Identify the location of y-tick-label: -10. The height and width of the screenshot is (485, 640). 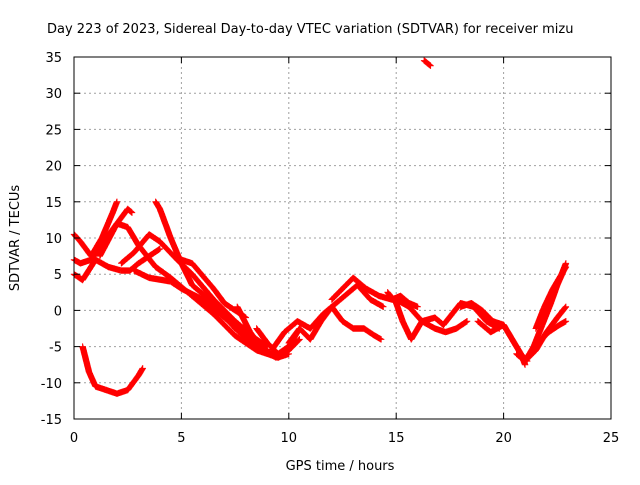
(51, 384).